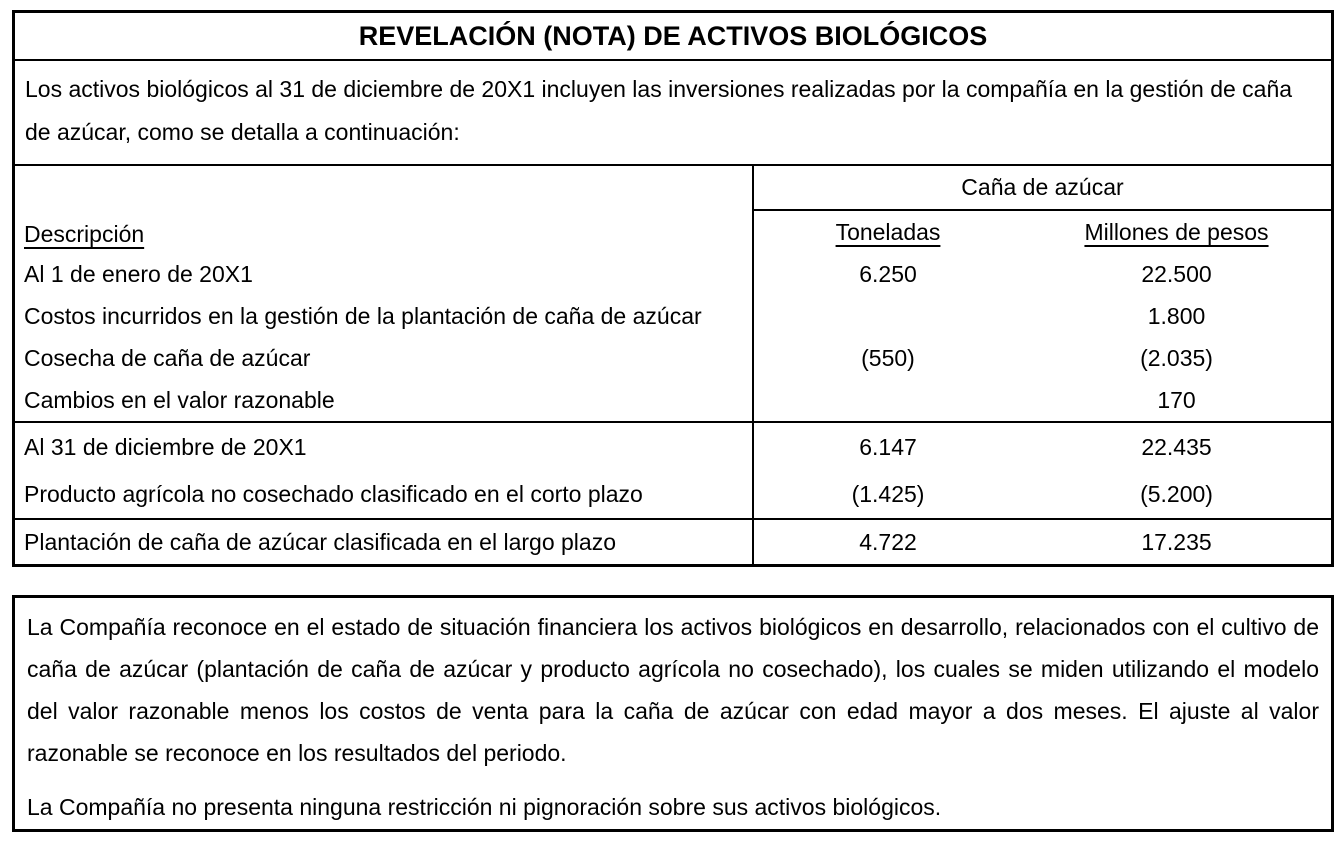 The image size is (1344, 847). I want to click on group-header-sugarcane-text: Caña de azúcar, so click(1042, 187).